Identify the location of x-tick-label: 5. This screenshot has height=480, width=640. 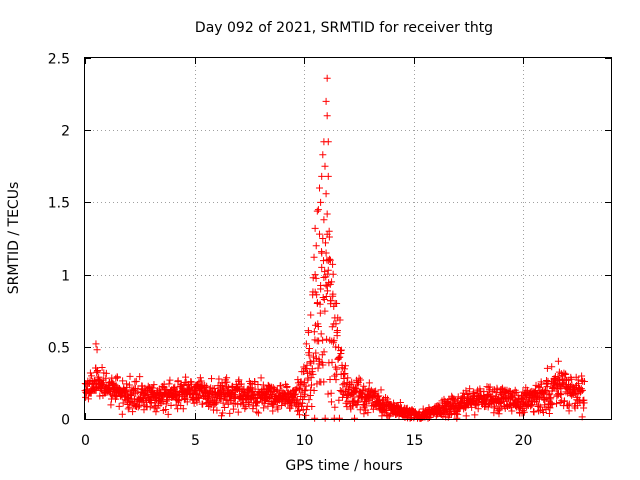
(195, 441).